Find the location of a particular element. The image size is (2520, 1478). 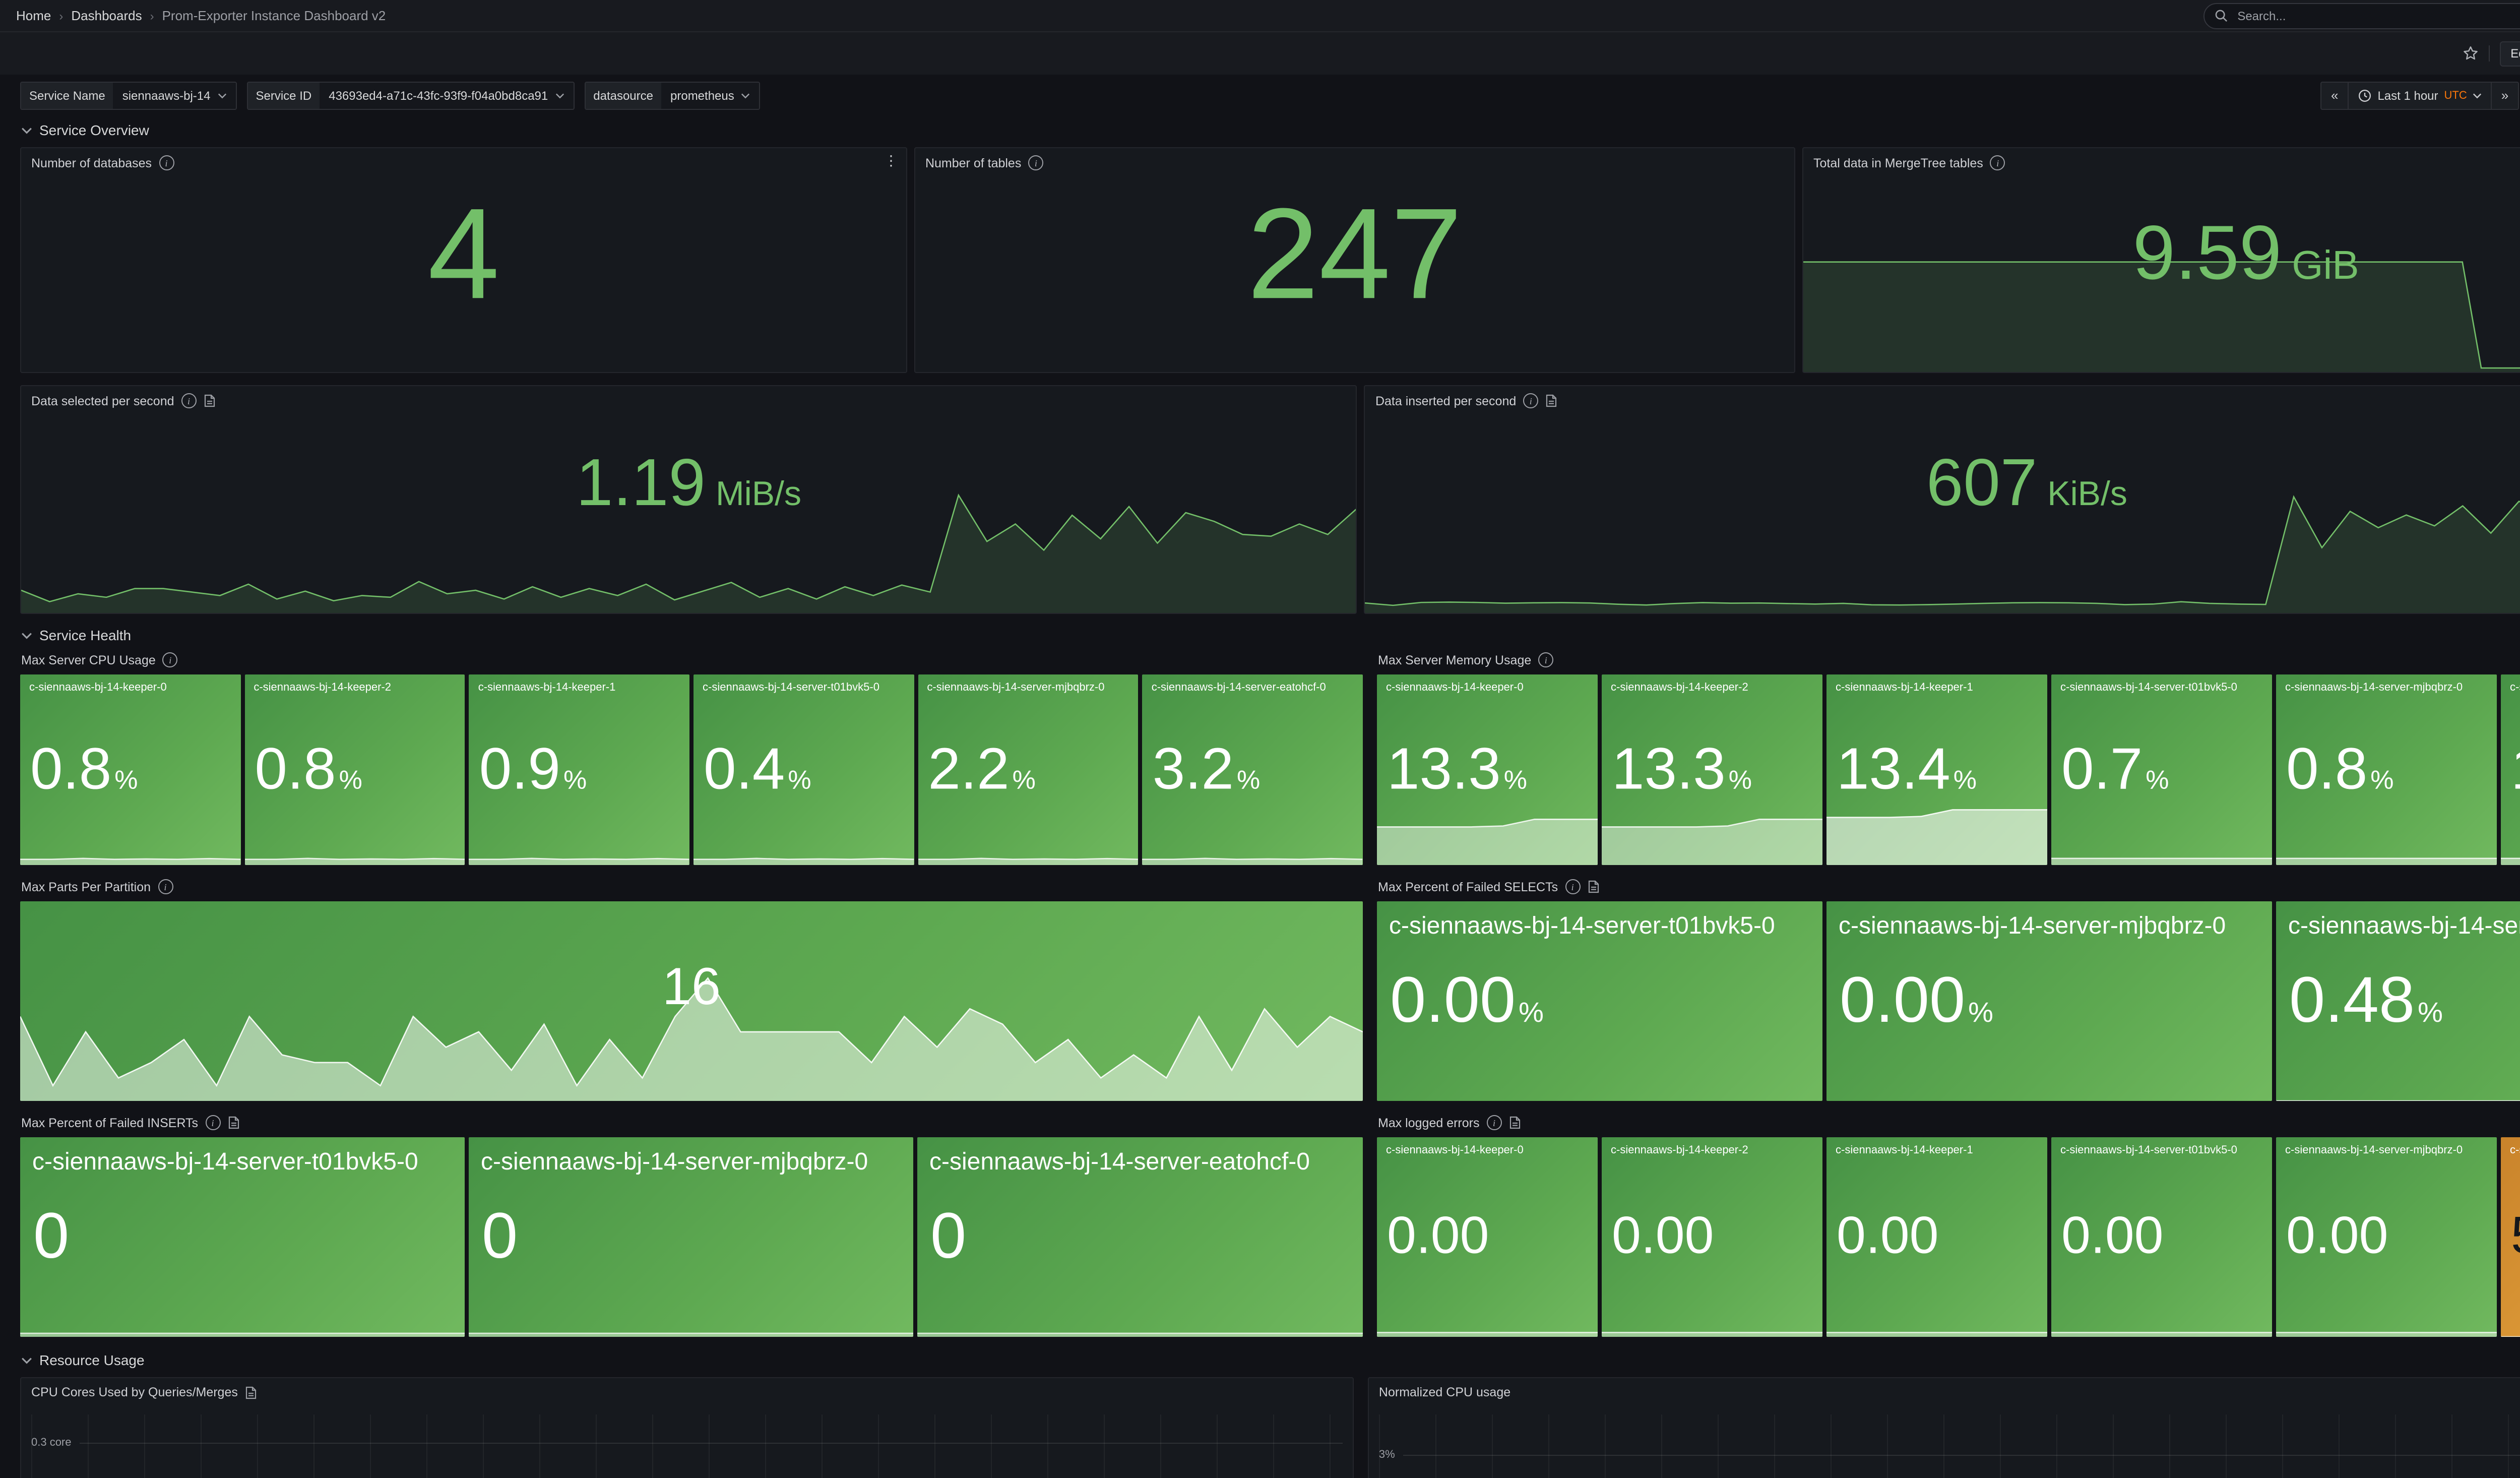

parts-per-partition-panel: 16 is located at coordinates (692, 1001).